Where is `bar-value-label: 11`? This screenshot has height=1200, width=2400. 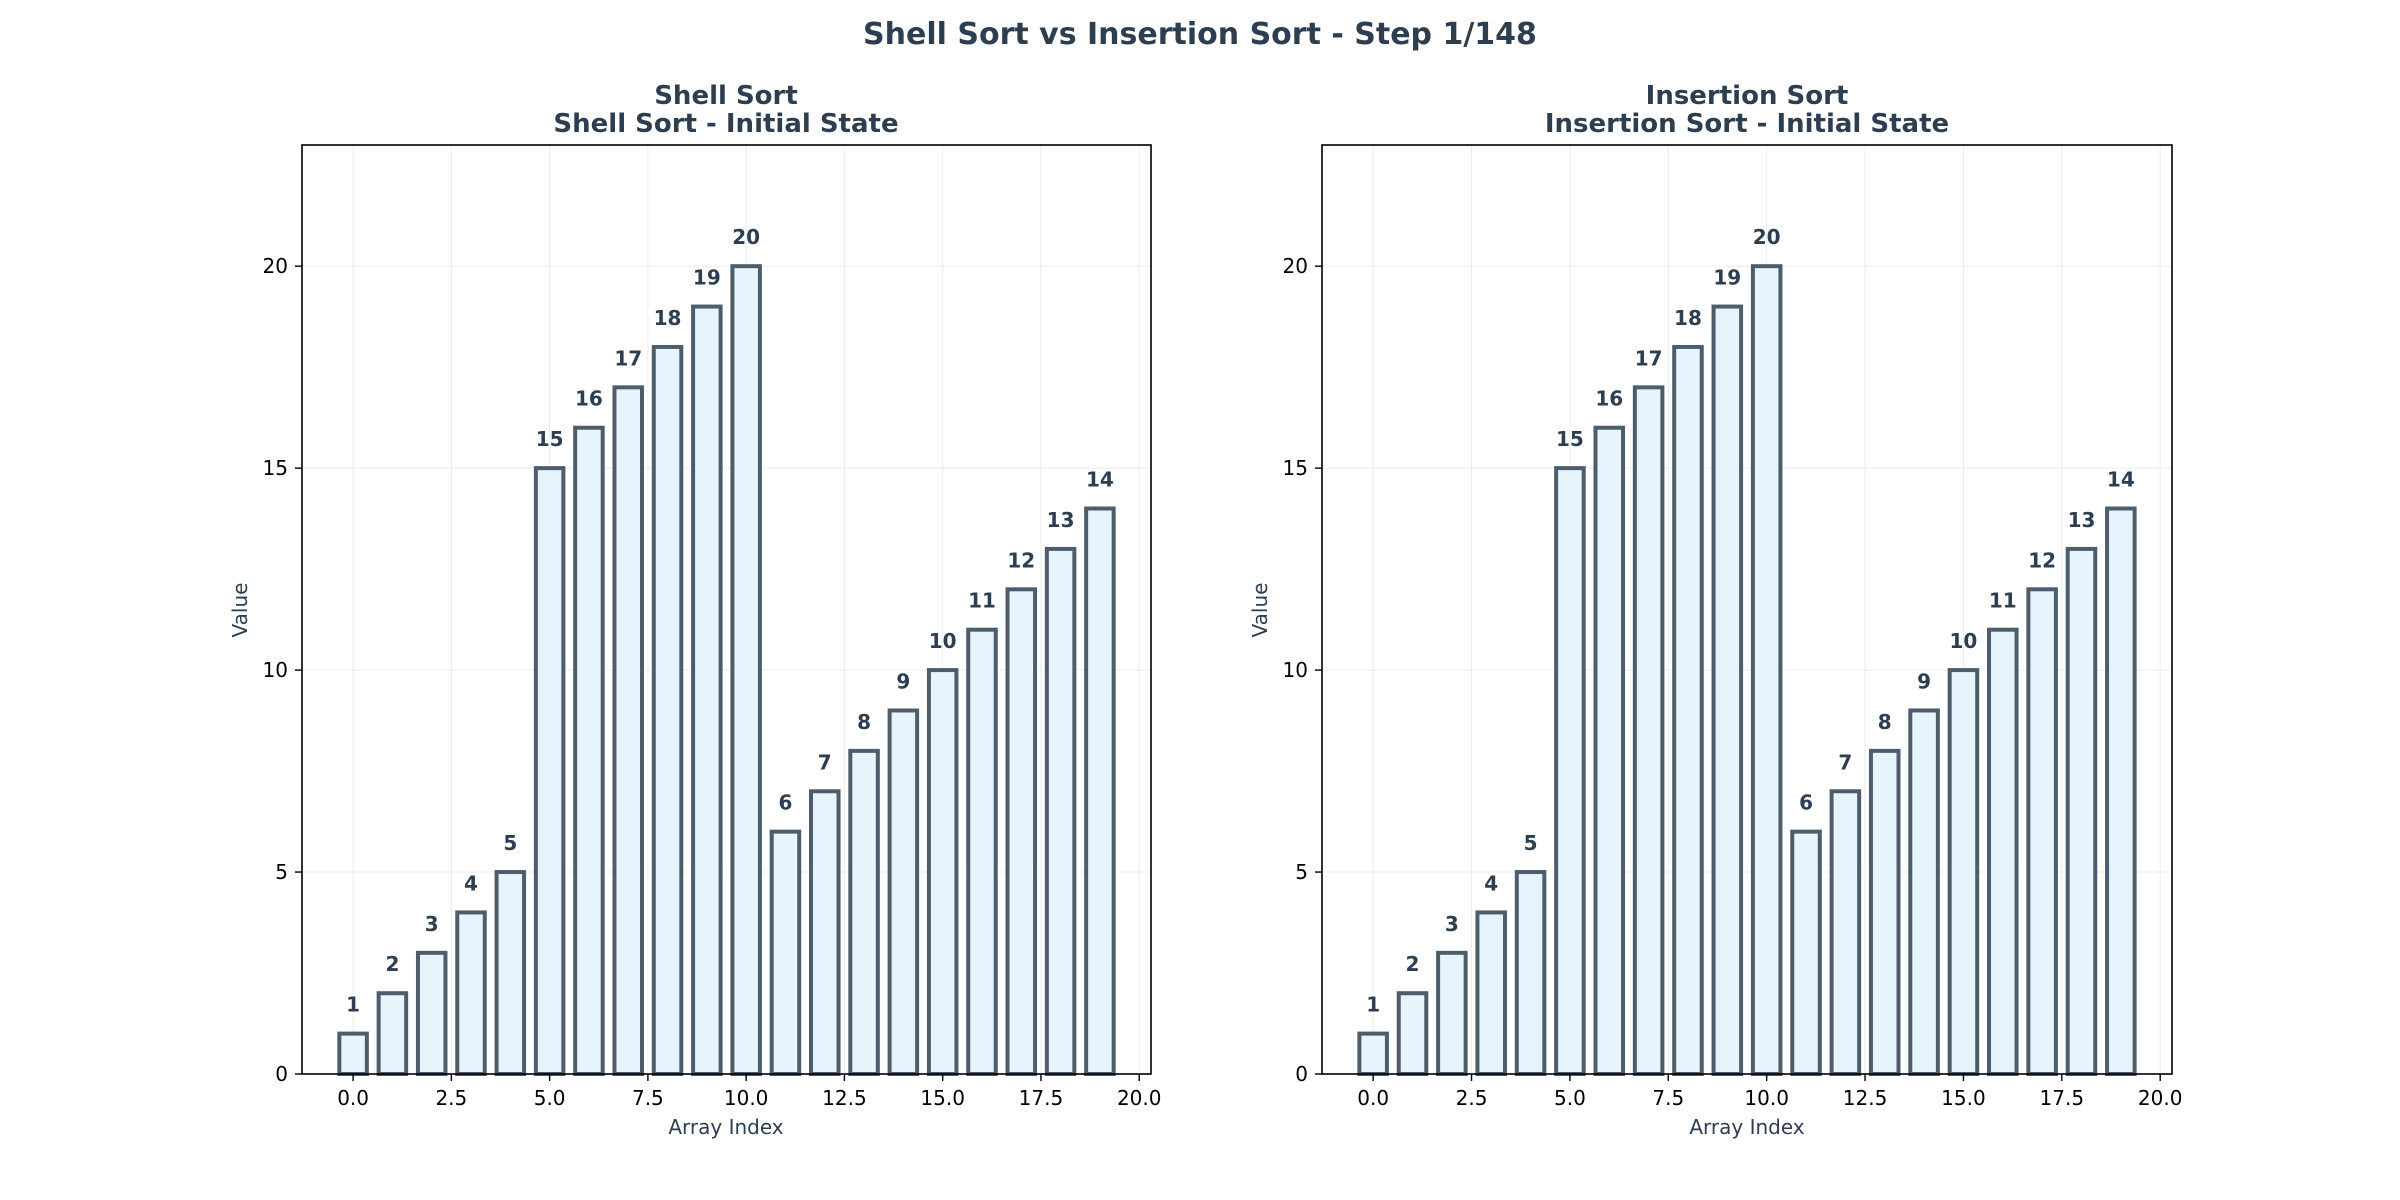 bar-value-label: 11 is located at coordinates (2003, 601).